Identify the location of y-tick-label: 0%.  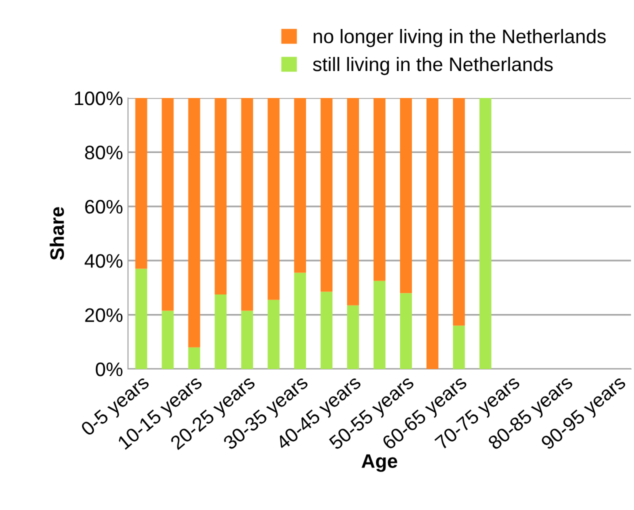
(109, 369).